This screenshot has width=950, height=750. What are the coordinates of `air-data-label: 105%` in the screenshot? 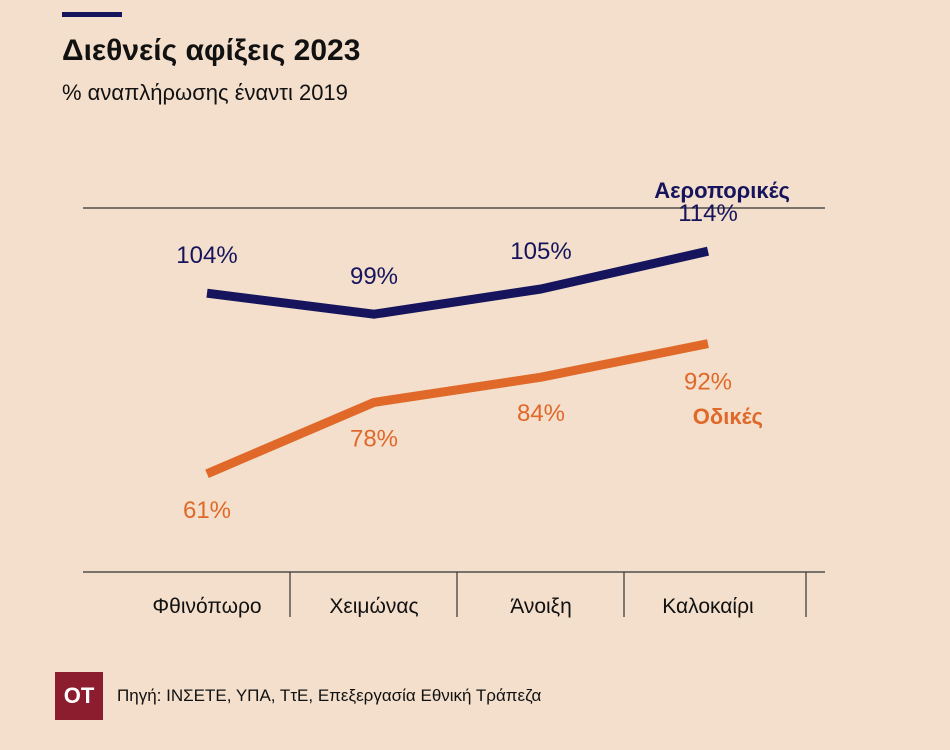 It's located at (540, 251).